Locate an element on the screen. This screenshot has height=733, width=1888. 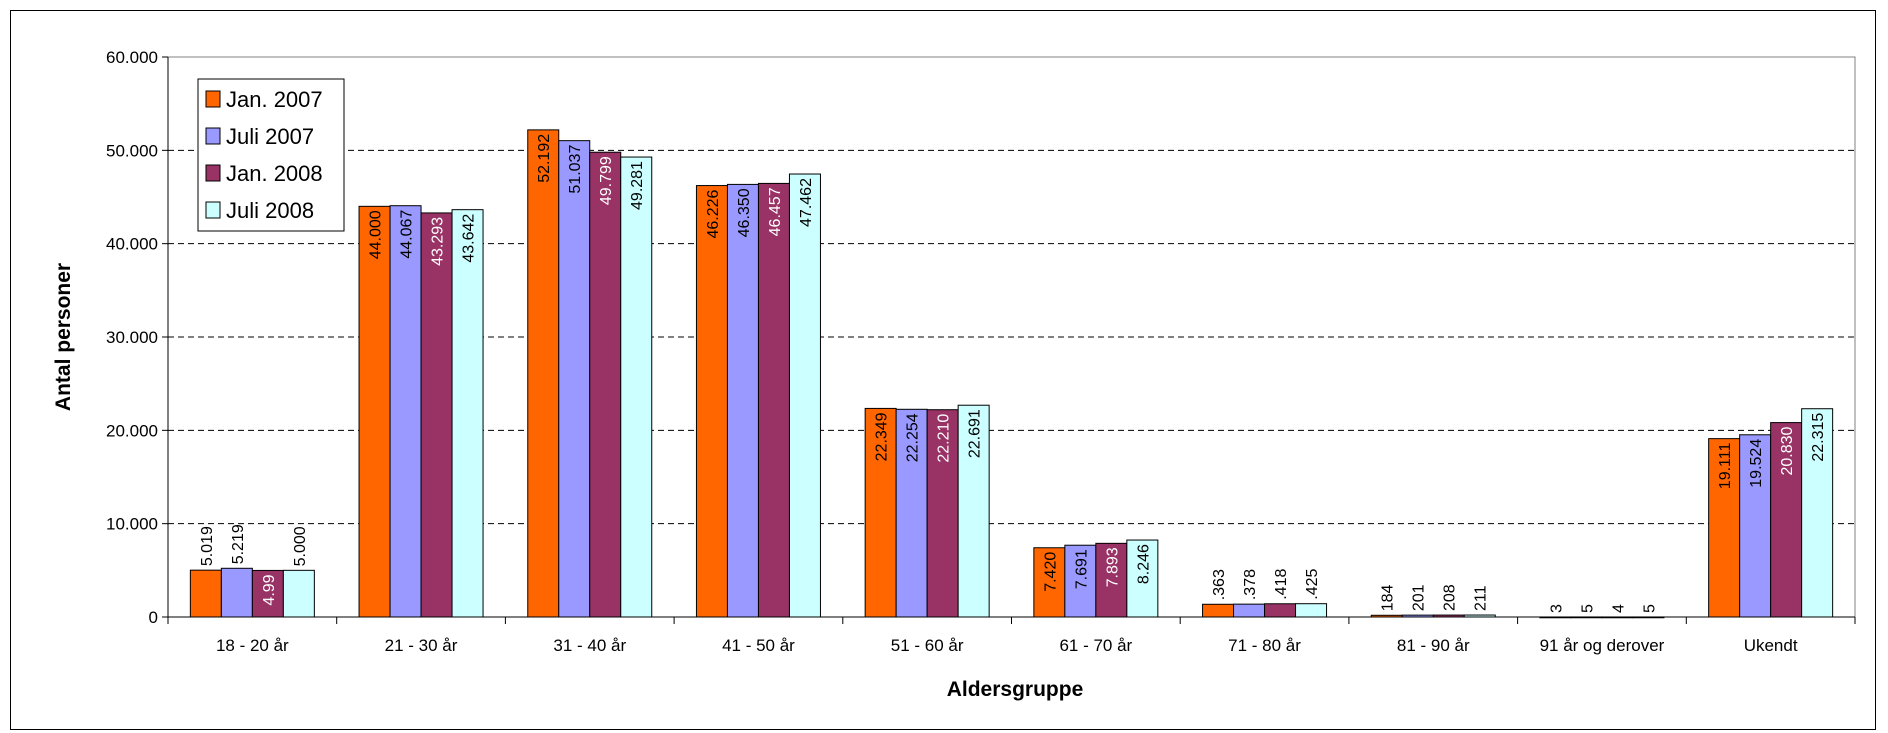
data-label: 46.226 is located at coordinates (713, 213).